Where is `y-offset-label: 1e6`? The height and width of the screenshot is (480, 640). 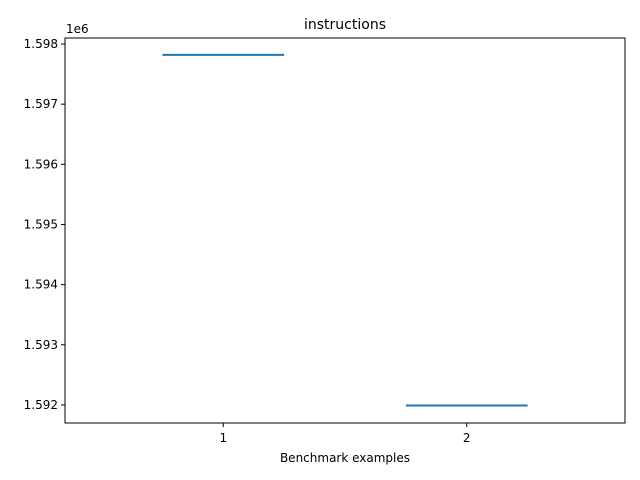
y-offset-label: 1e6 is located at coordinates (77, 29).